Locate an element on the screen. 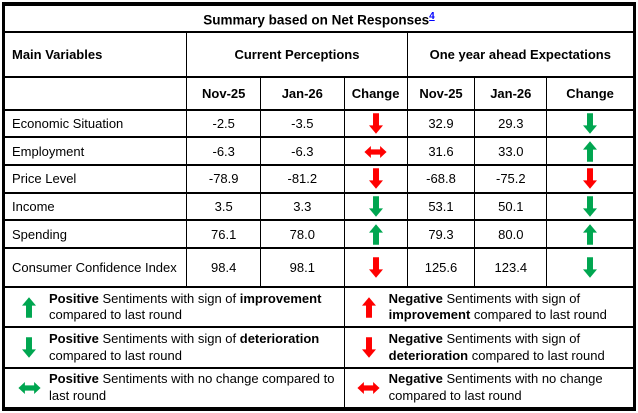  title-row: Summary based on Net Responses4 is located at coordinates (319, 18).